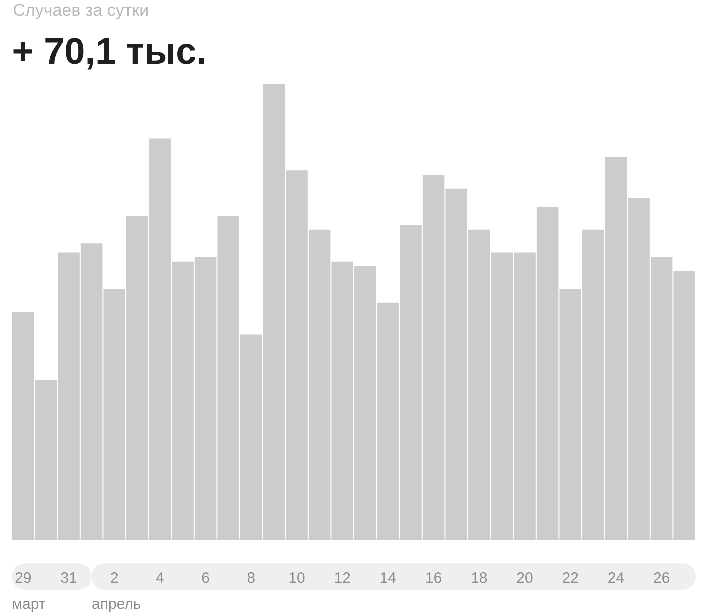 This screenshot has height=614, width=711. What do you see at coordinates (388, 577) in the screenshot?
I see `x-tick-label: 14` at bounding box center [388, 577].